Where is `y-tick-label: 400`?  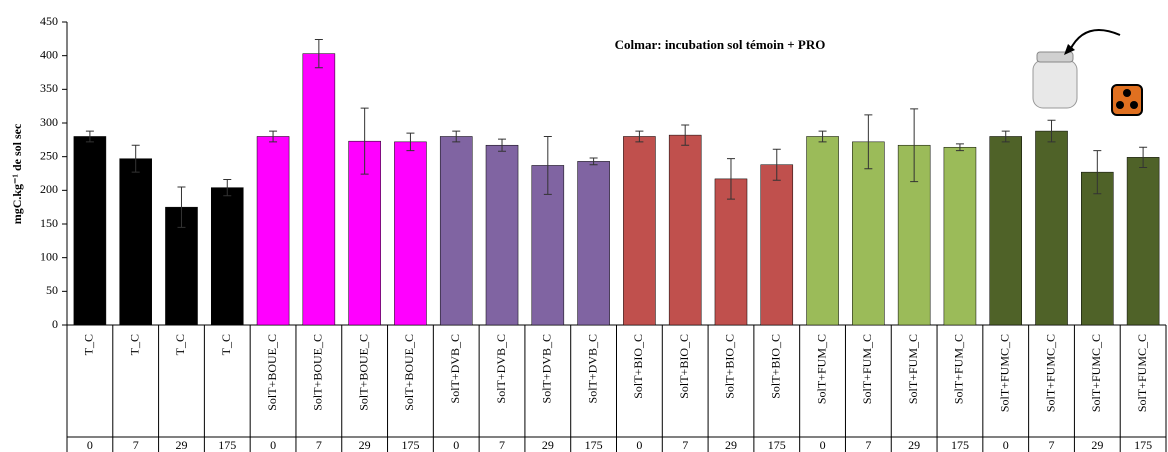
y-tick-label: 400 is located at coordinates (49, 54).